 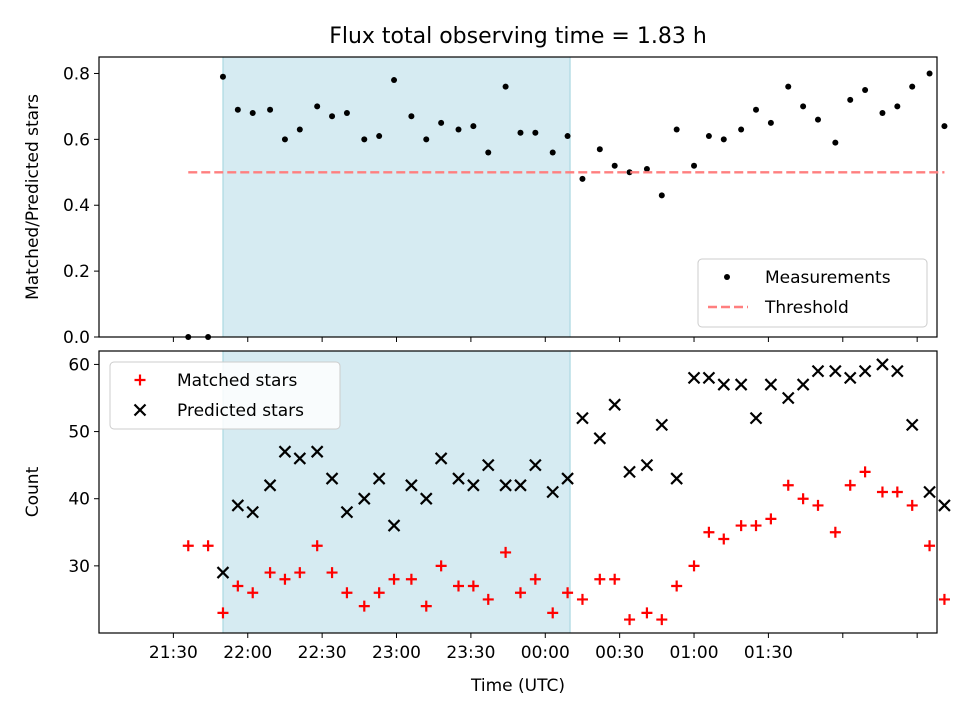 I want to click on y-tick-label: 0.8, so click(x=76, y=74).